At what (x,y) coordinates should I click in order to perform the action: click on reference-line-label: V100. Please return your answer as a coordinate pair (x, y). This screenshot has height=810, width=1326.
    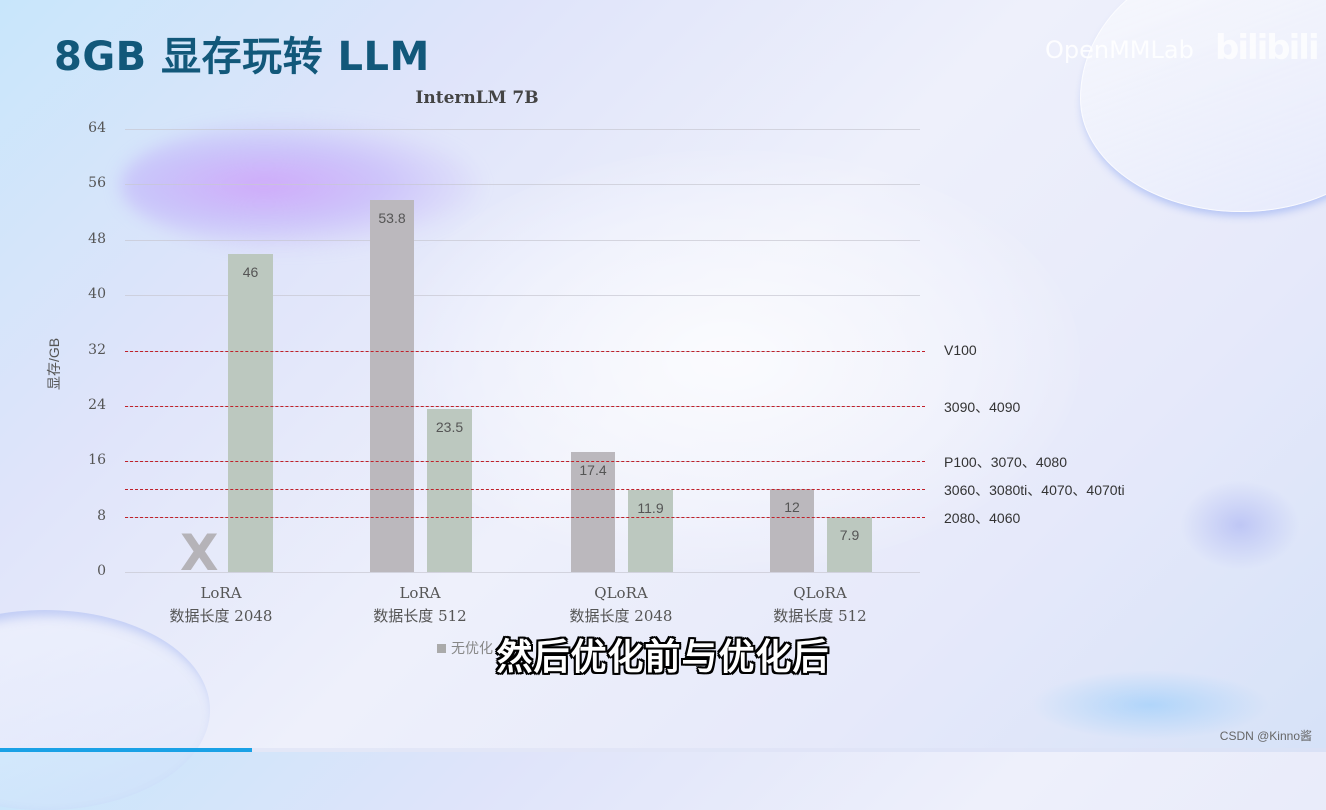
    Looking at the image, I should click on (960, 349).